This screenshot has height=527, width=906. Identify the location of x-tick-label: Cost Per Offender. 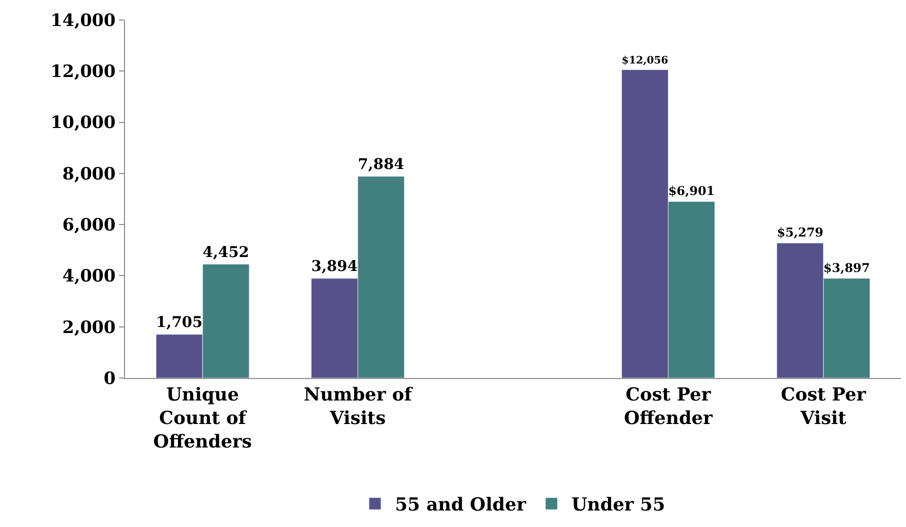
(668, 406).